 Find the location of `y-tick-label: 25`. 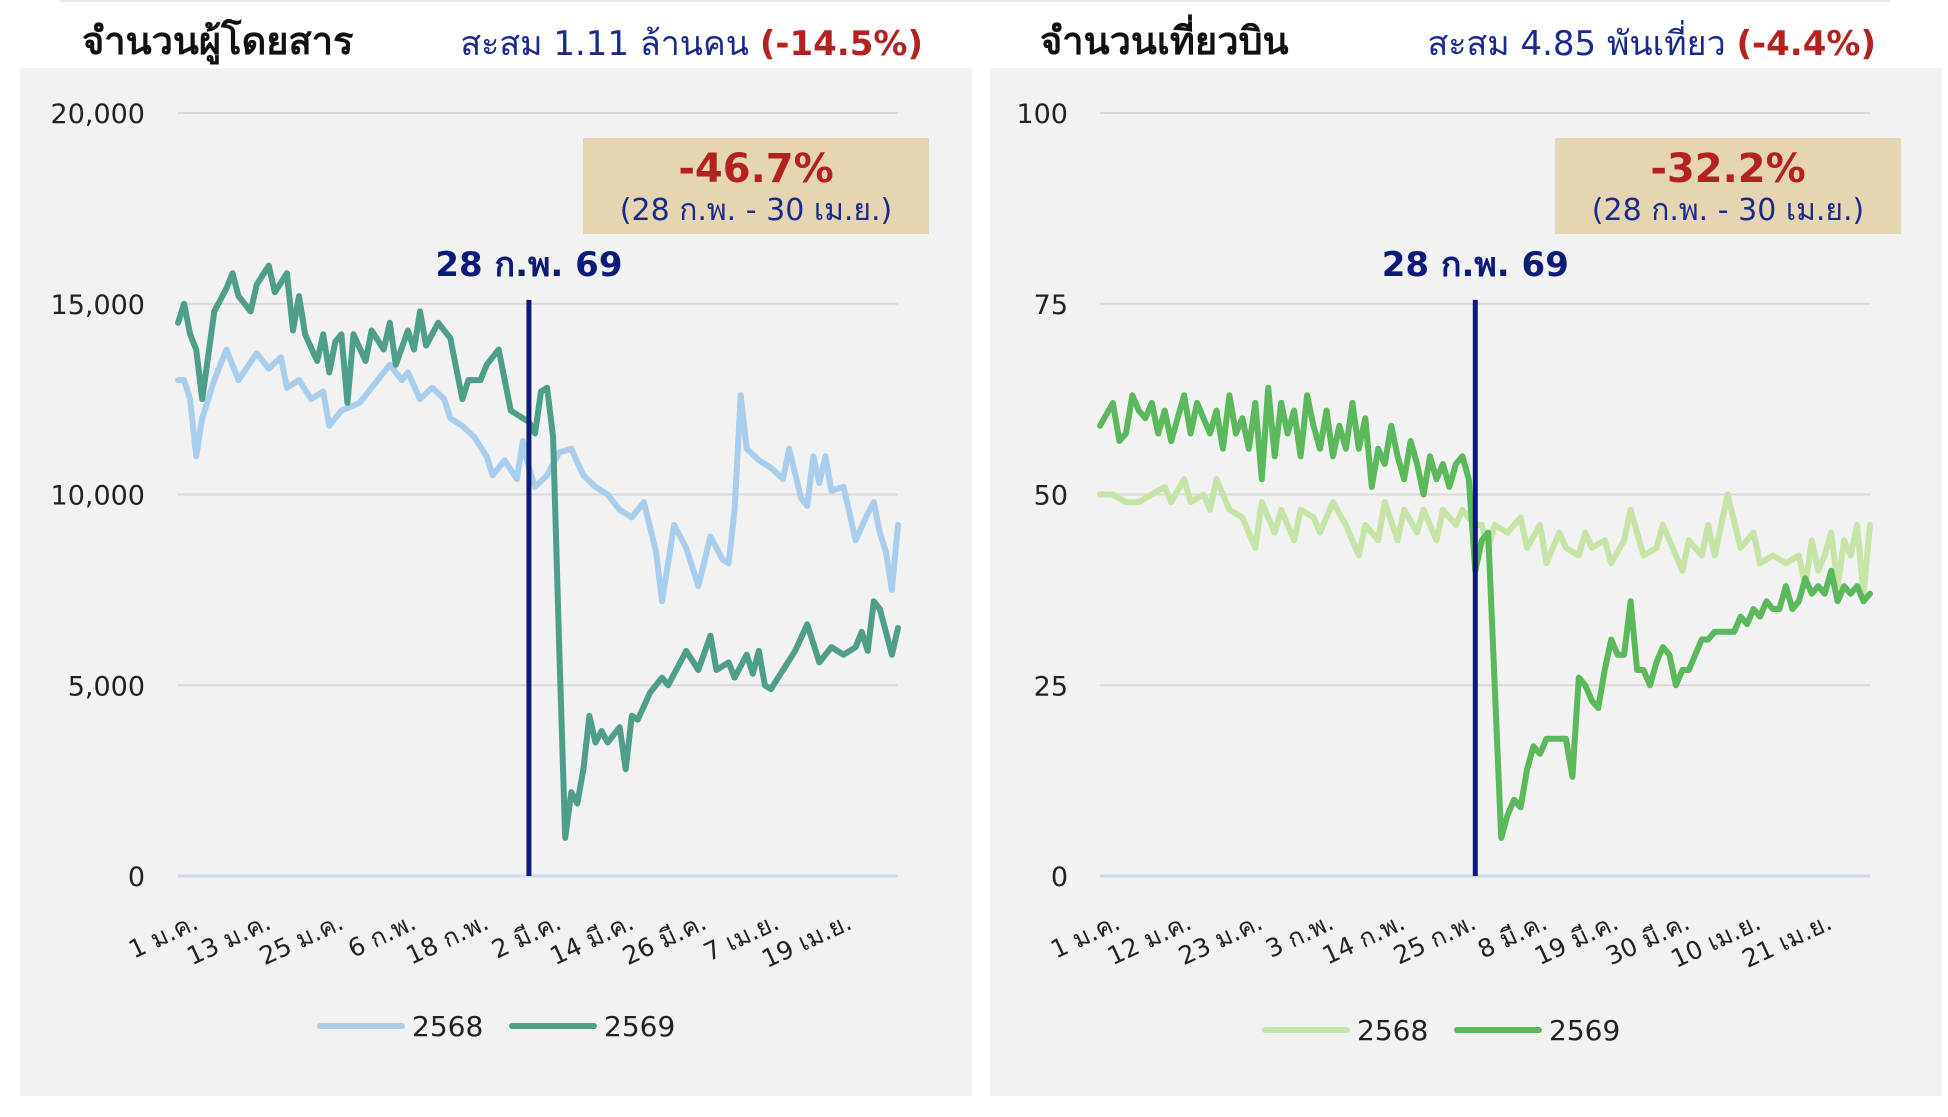

y-tick-label: 25 is located at coordinates (1051, 686).